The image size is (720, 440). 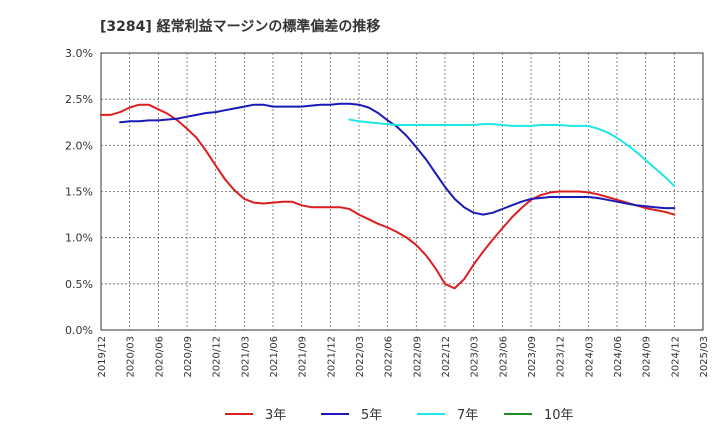 What do you see at coordinates (704, 357) in the screenshot?
I see `x-tick-label: 2025/03` at bounding box center [704, 357].